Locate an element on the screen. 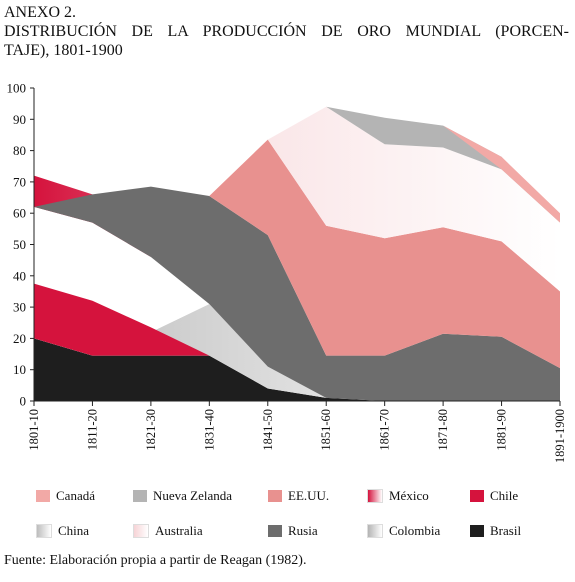 Image resolution: width=575 pixels, height=582 pixels. x-tick-label: 1851-60 is located at coordinates (326, 430).